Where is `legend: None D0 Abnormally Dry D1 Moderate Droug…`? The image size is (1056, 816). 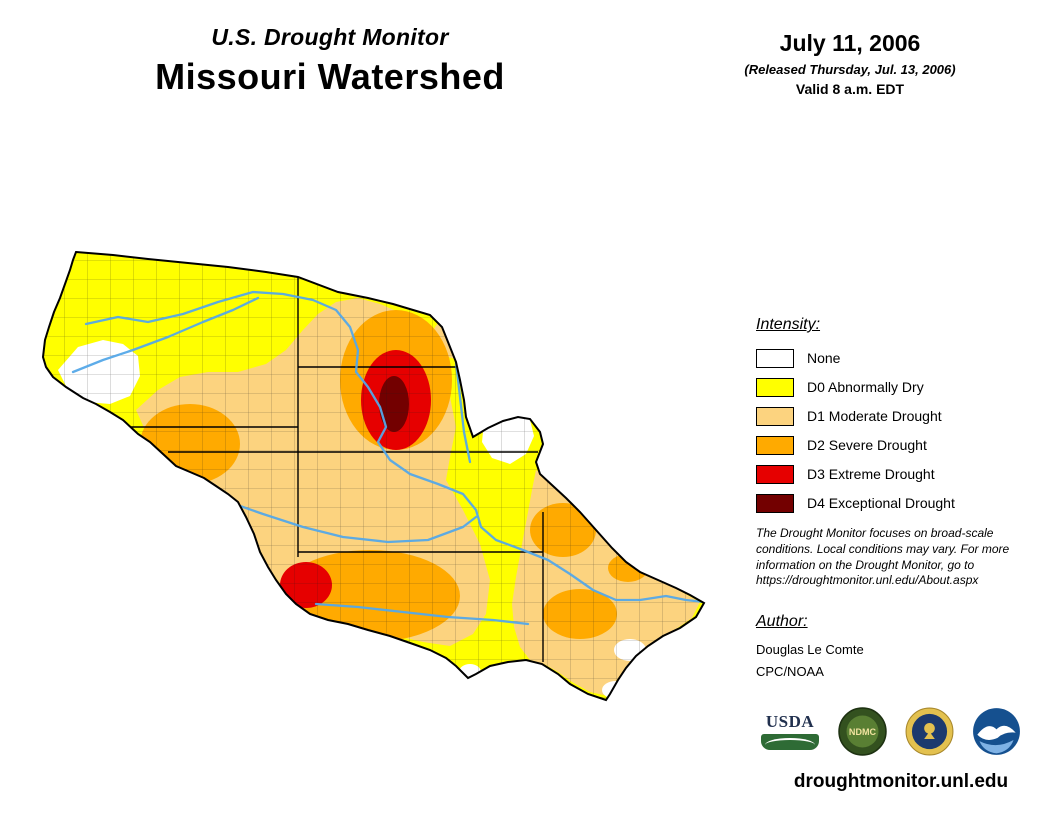 legend: None D0 Abnormally Dry D1 Moderate Droug… is located at coordinates (901, 430).